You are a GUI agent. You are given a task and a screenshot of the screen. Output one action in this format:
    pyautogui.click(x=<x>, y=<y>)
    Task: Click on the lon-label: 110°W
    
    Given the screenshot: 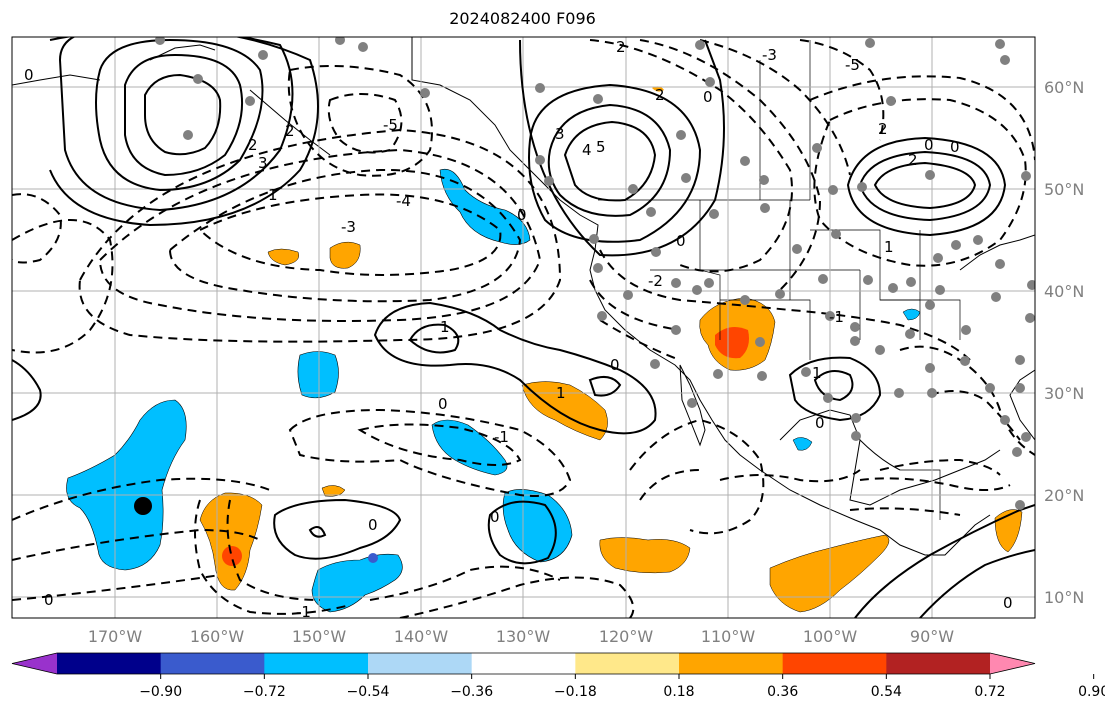 What is the action you would take?
    pyautogui.click(x=728, y=636)
    